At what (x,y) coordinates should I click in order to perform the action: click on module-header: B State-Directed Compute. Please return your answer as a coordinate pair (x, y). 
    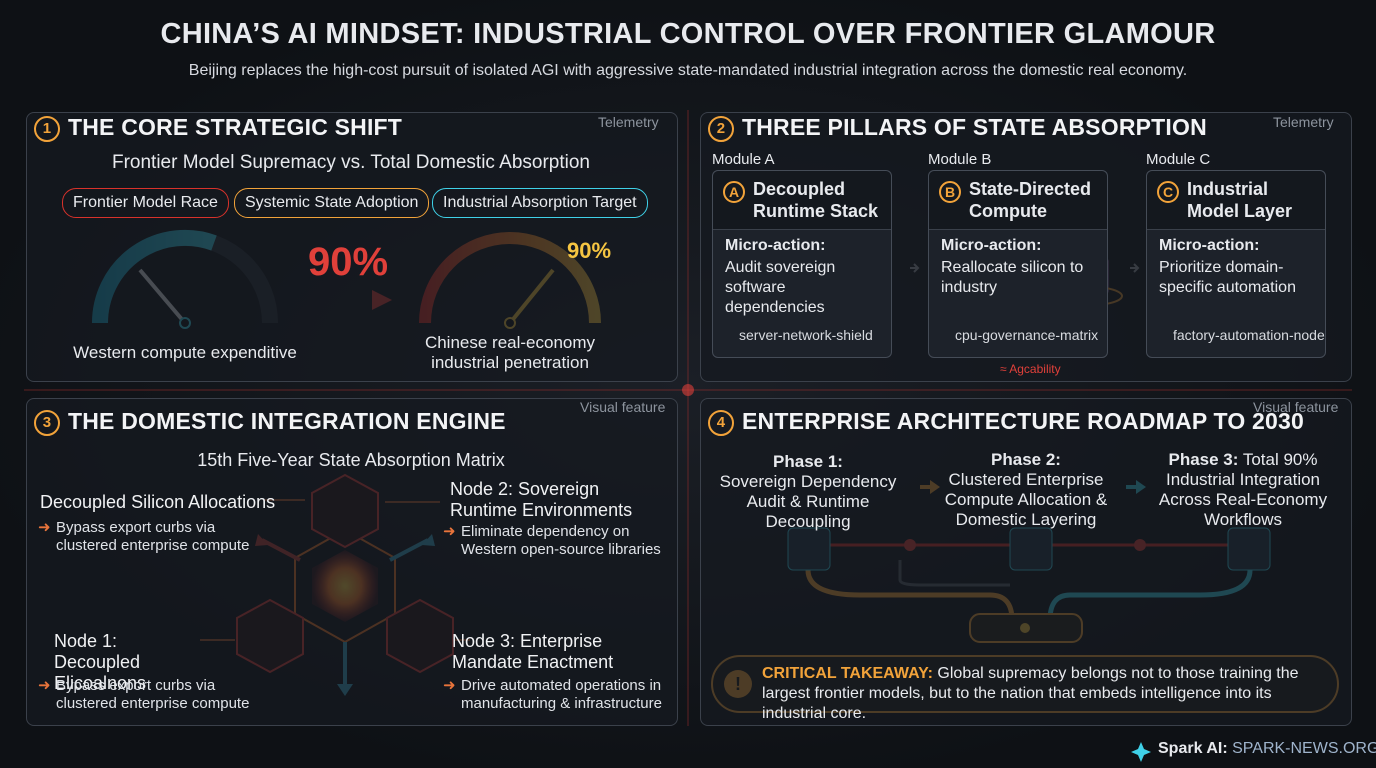
    Looking at the image, I should click on (1018, 200).